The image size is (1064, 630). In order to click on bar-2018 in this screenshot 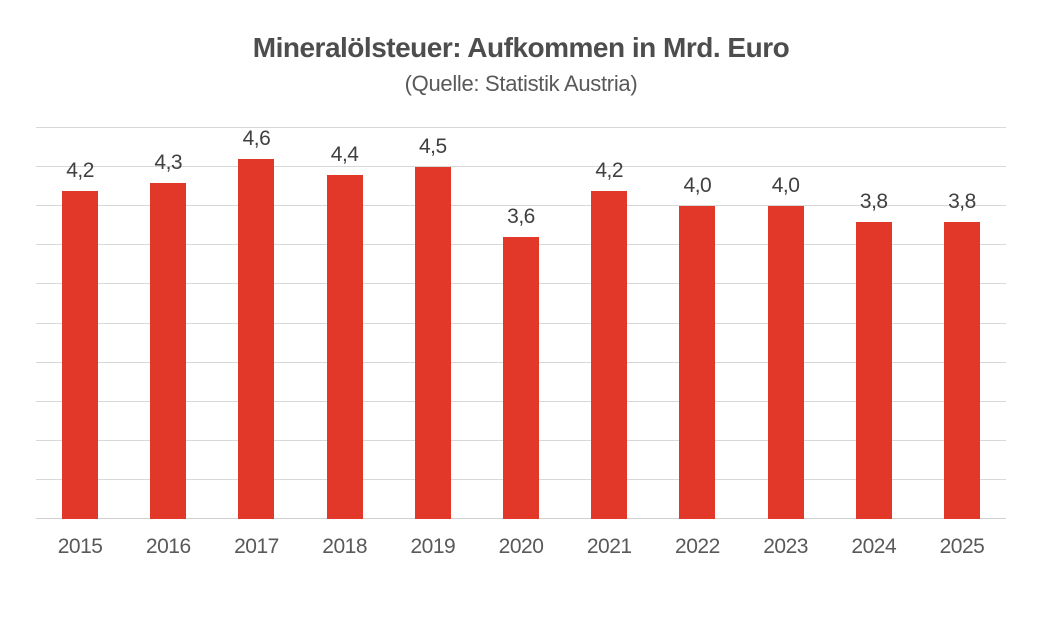, I will do `click(344, 346)`.